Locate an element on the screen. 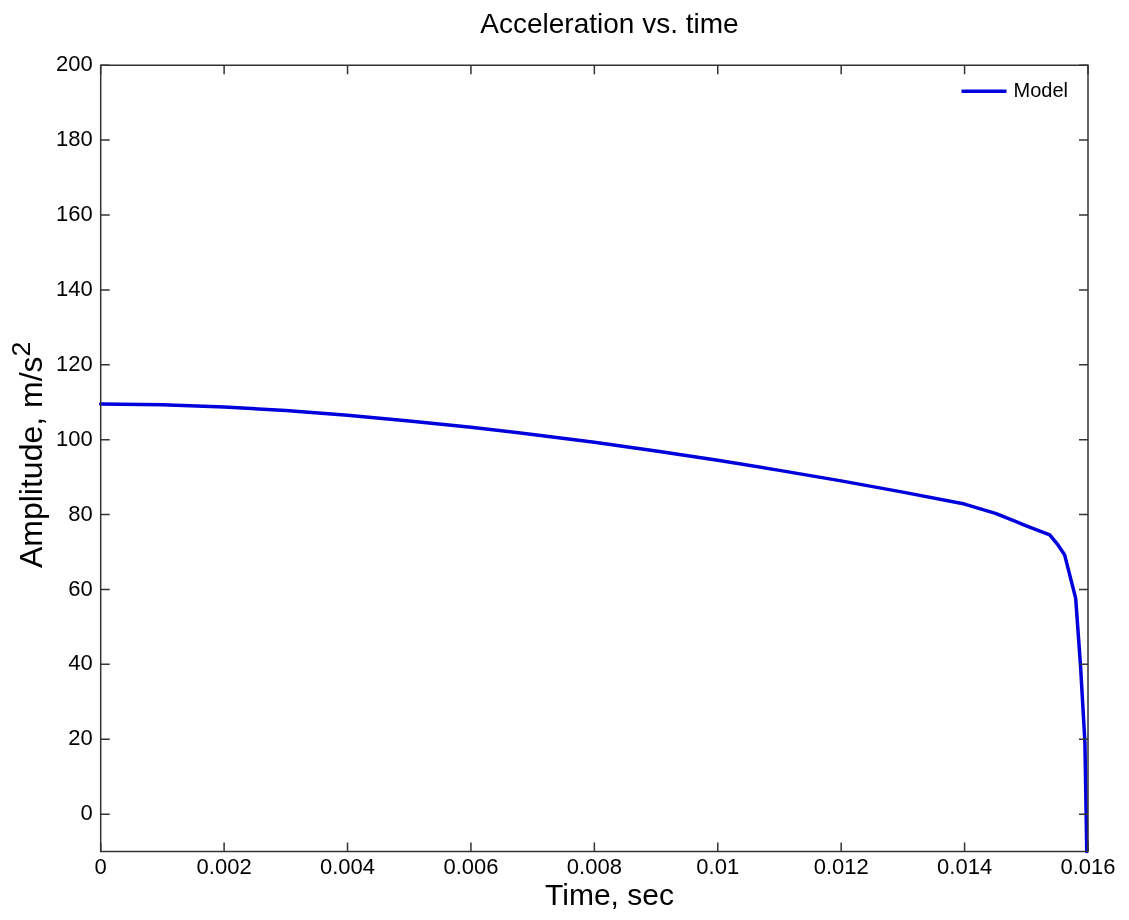  y-tick-label: 100 is located at coordinates (74, 438).